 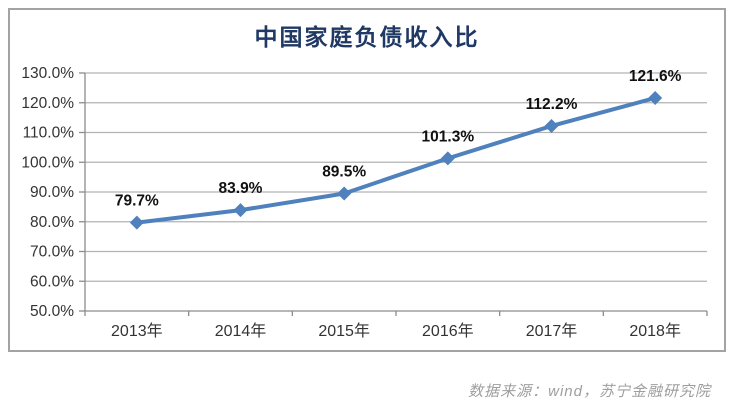 I want to click on data-label: 89.5%, so click(x=344, y=171).